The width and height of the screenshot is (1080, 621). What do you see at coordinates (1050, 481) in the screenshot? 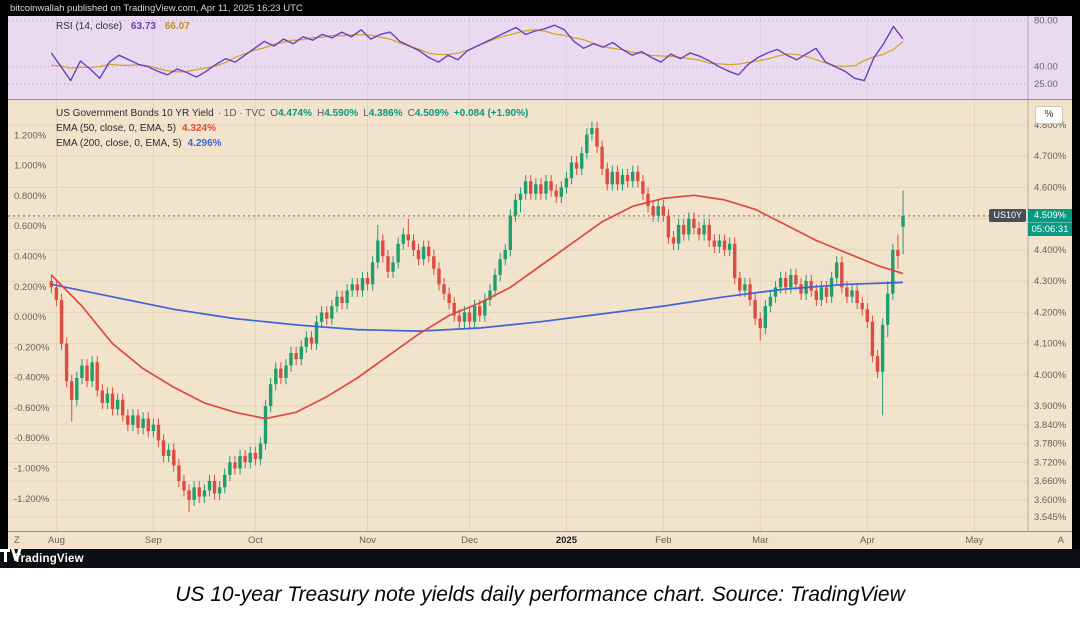
I see `price-axis-label: 3.660%` at bounding box center [1050, 481].